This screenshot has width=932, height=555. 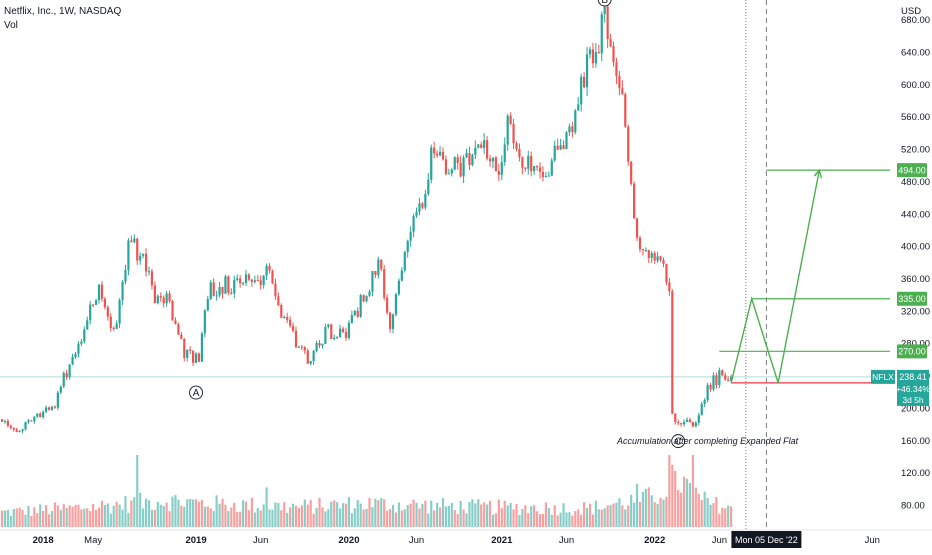 I want to click on wave-label-circle, so click(x=604, y=3).